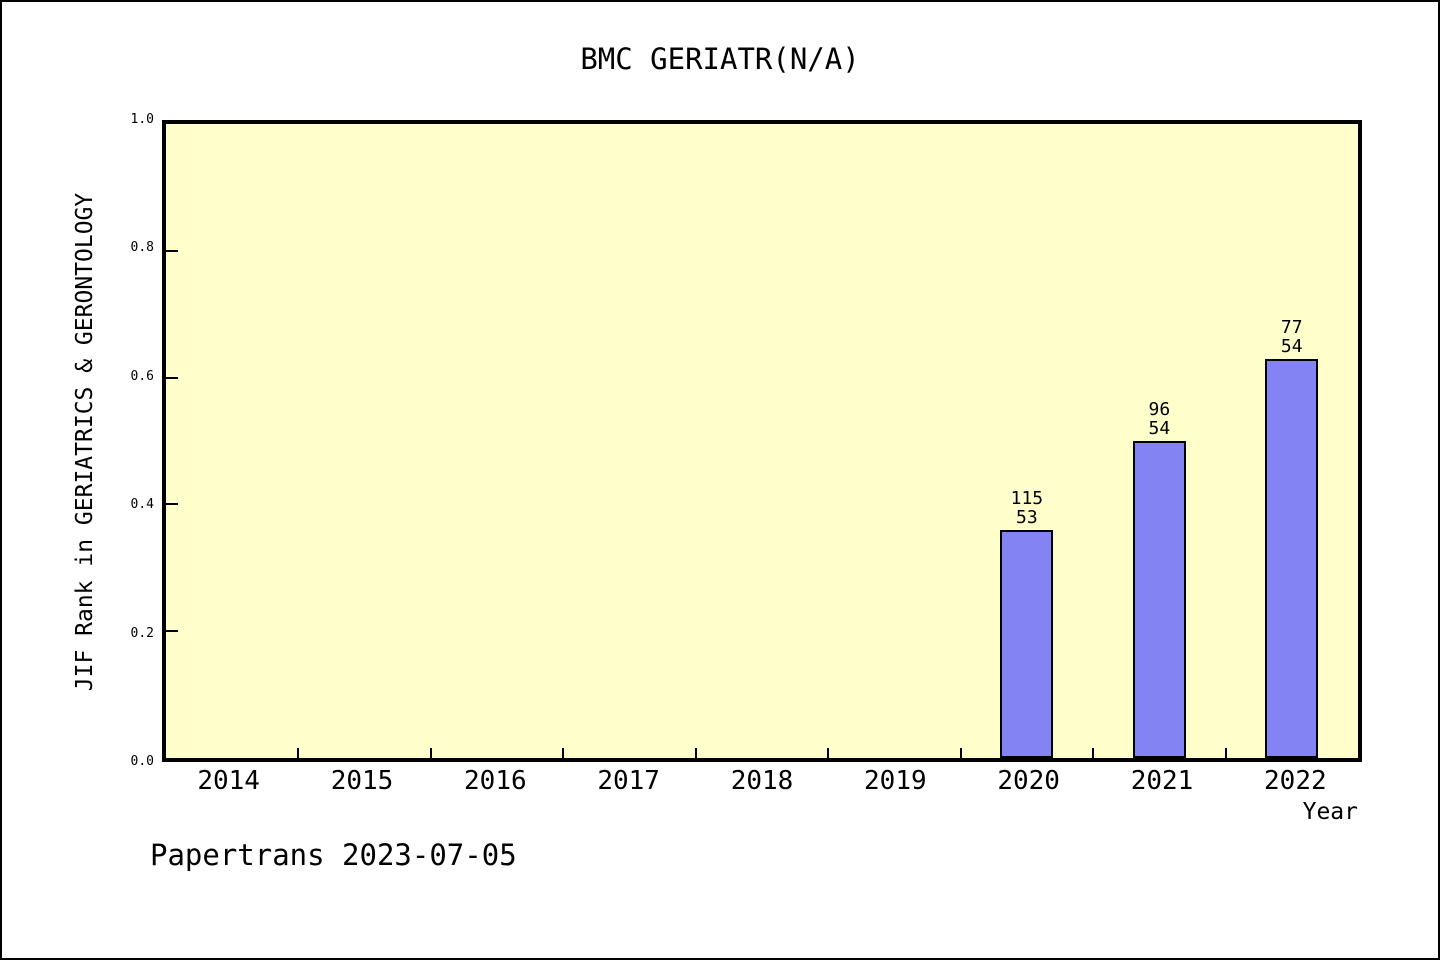 Image resolution: width=1440 pixels, height=960 pixels. Describe the element at coordinates (1028, 781) in the screenshot. I see `x-tick-label: 2020` at that location.